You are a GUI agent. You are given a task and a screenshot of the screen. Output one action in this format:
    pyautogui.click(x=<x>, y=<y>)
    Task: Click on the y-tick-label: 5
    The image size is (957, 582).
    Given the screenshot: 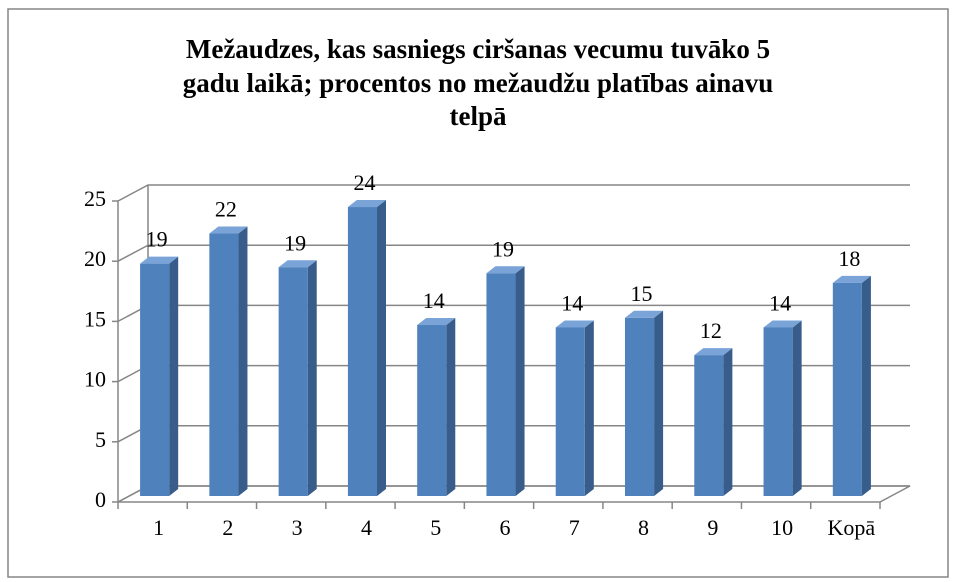 What is the action you would take?
    pyautogui.click(x=100, y=439)
    